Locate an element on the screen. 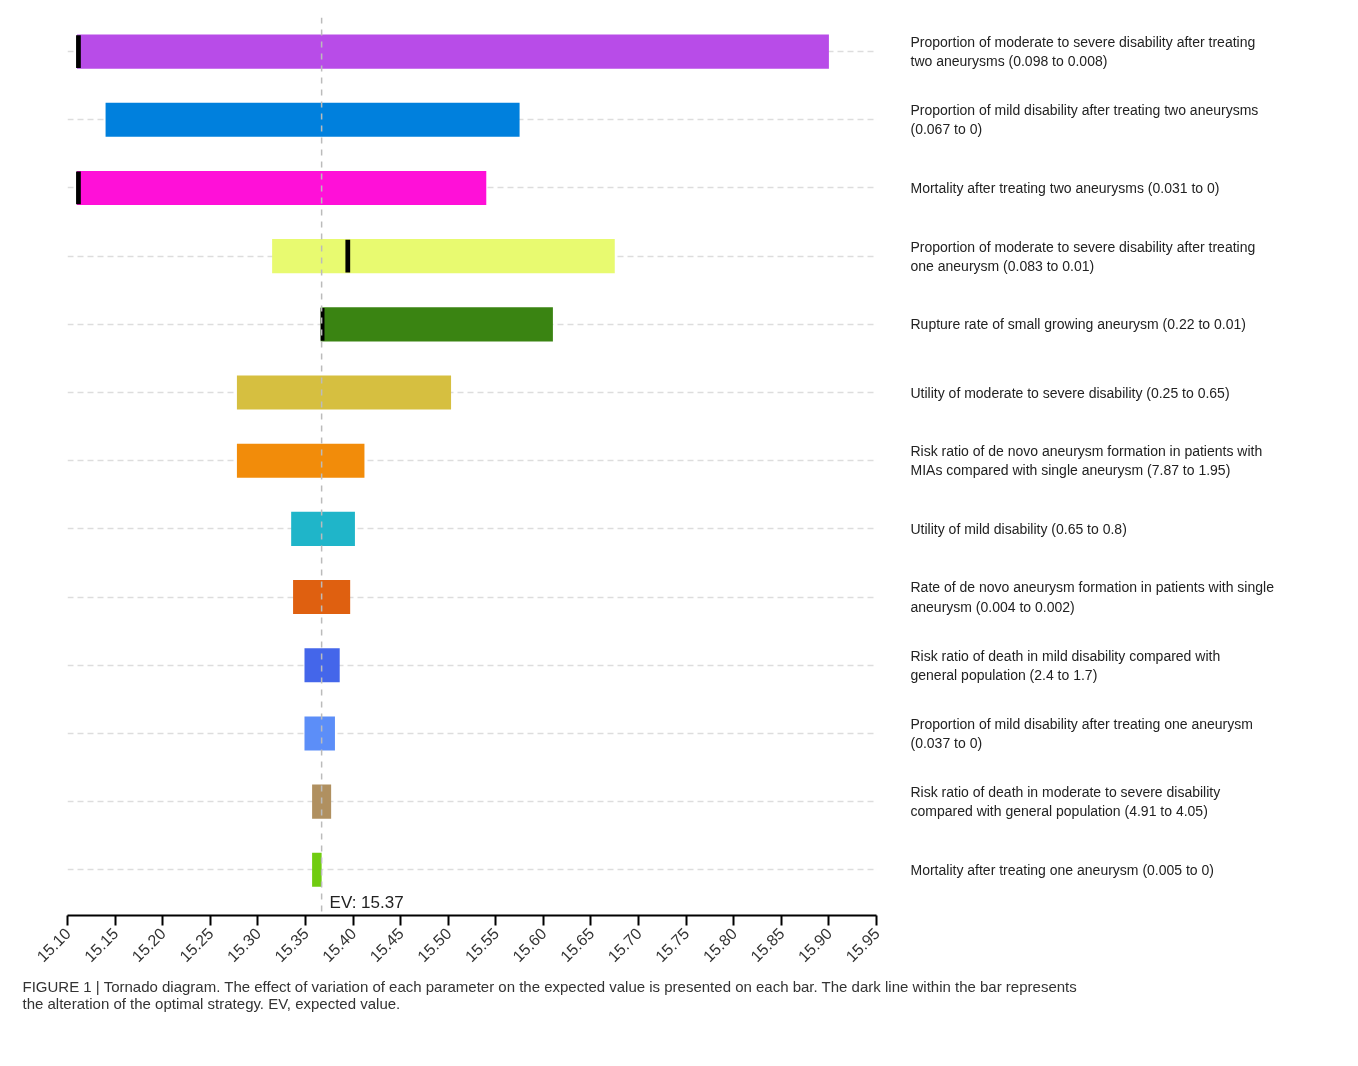  y-tick-label: Rupture rate of small growing aneurysm (0.22 to 0.01) is located at coordinates (1078, 324).